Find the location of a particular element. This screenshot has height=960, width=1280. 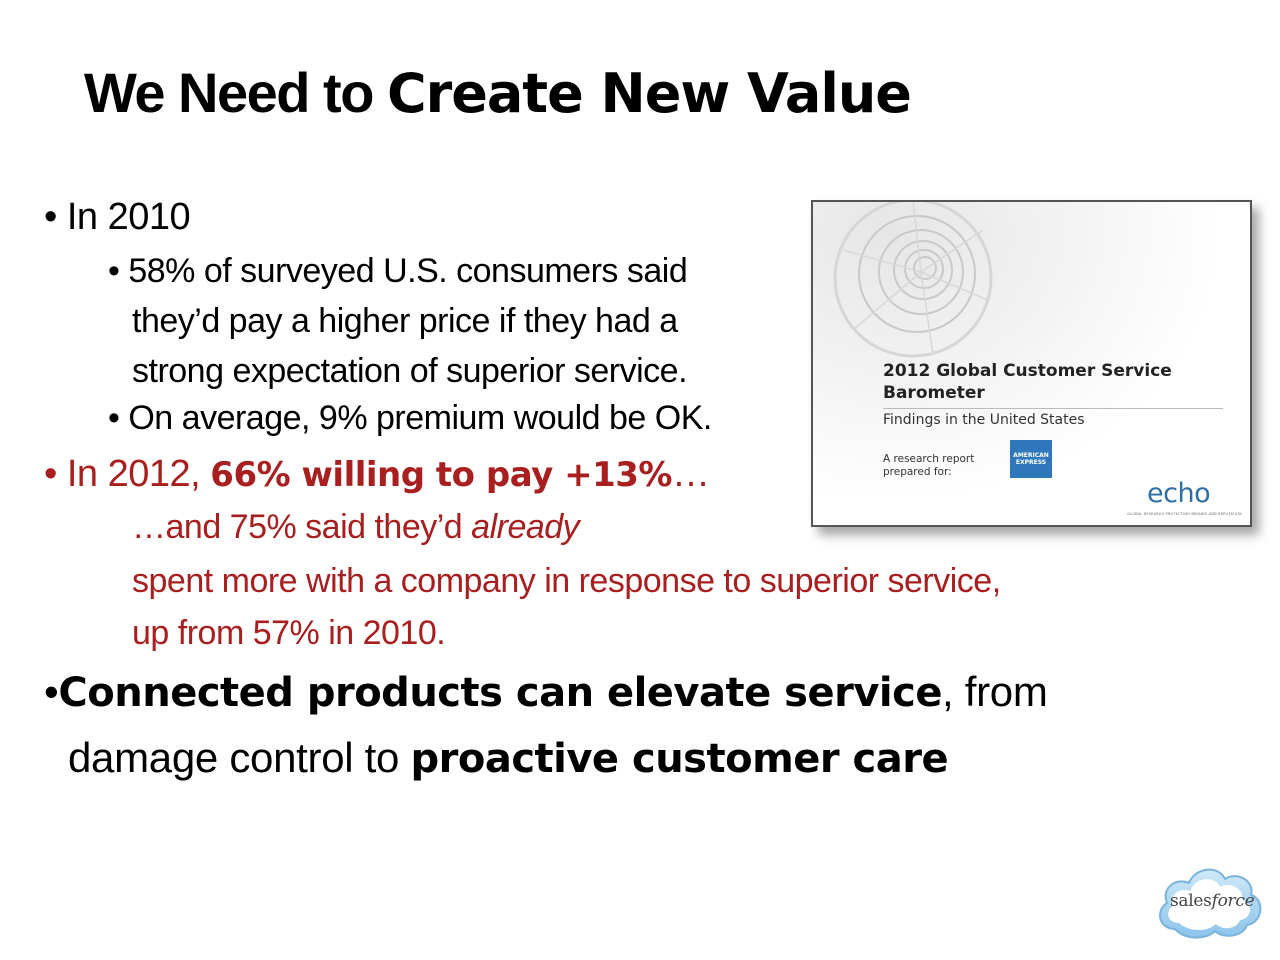

bullet-text-bold: Connected products can elevate service is located at coordinates (500, 693).